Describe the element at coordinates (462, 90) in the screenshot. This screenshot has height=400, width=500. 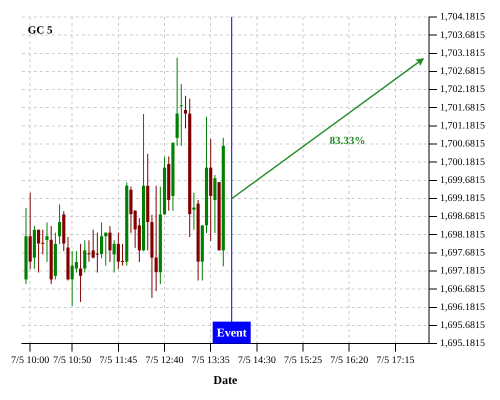
I see `y-tick-label: 1,702.1815` at that location.